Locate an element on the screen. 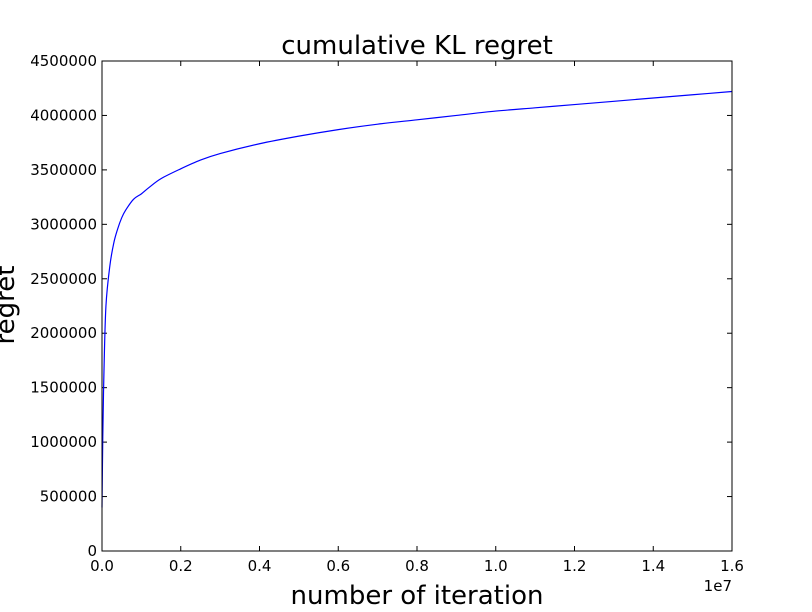 Image resolution: width=812 pixels, height=612 pixels. y-tick-label: 4500000 is located at coordinates (63, 61).